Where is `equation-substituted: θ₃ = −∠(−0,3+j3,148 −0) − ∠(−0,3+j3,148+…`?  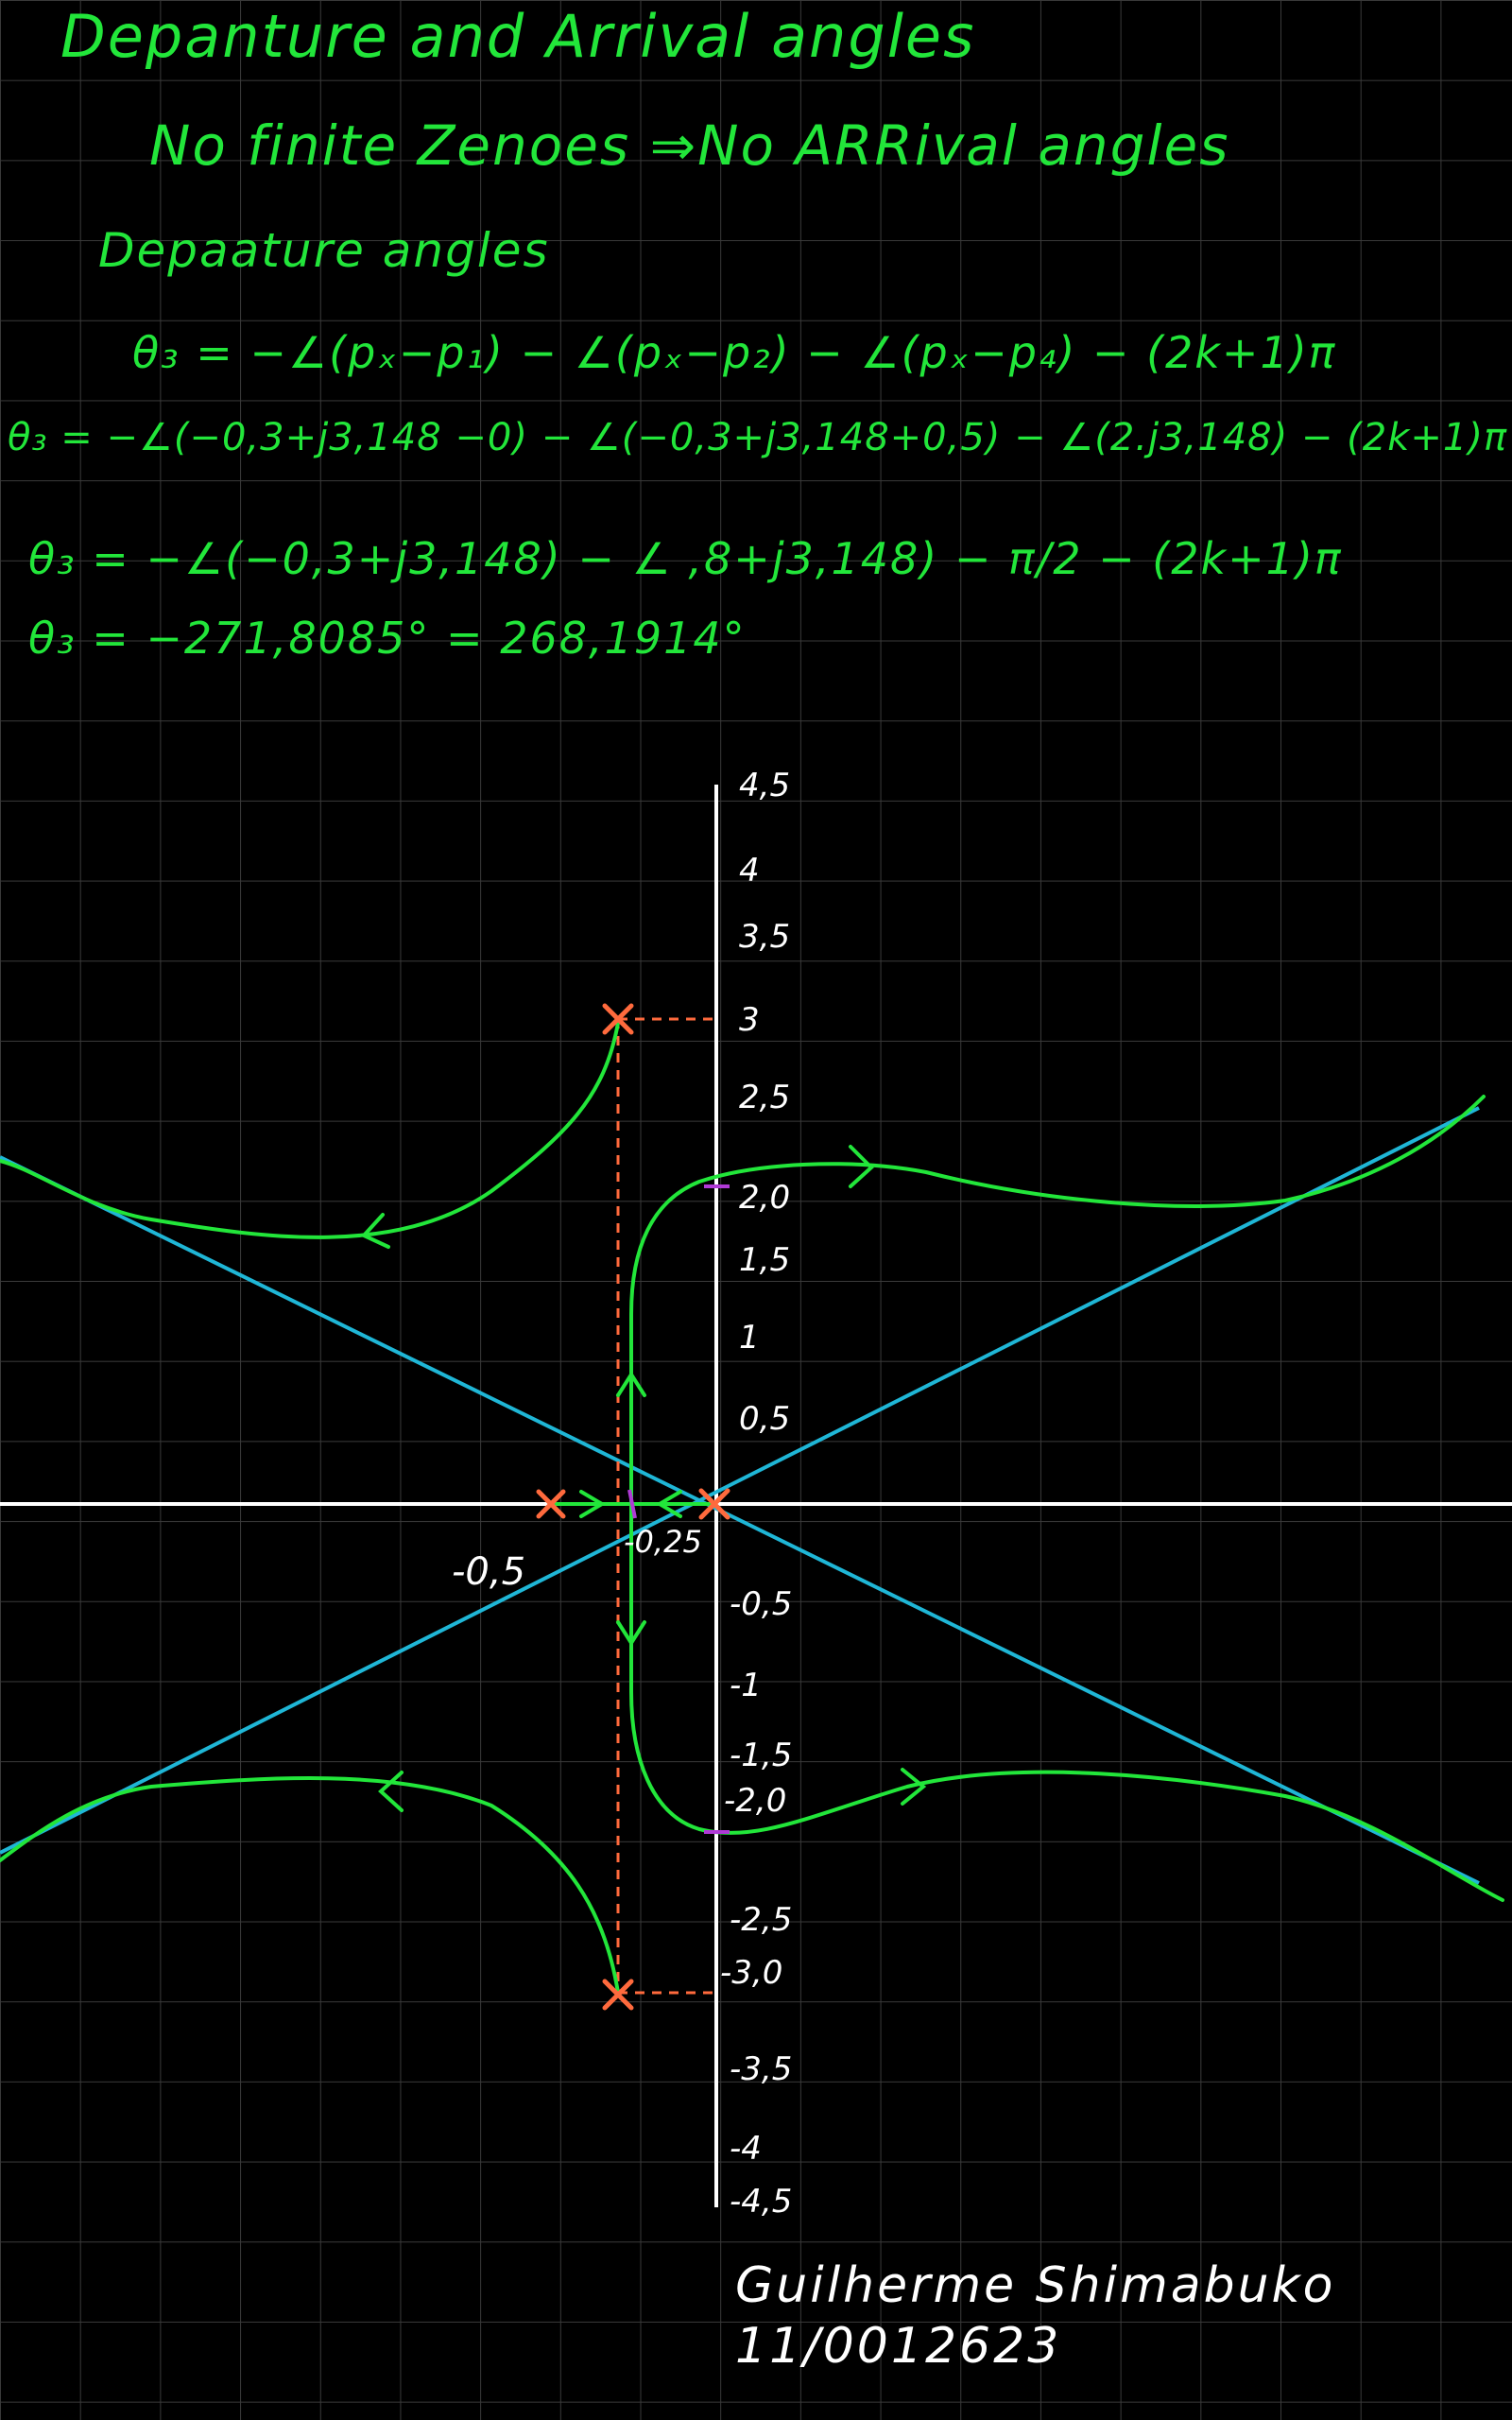 equation-substituted: θ₃ = −∠(−0,3+j3,148 −0) − ∠(−0,3+j3,148+… is located at coordinates (758, 437).